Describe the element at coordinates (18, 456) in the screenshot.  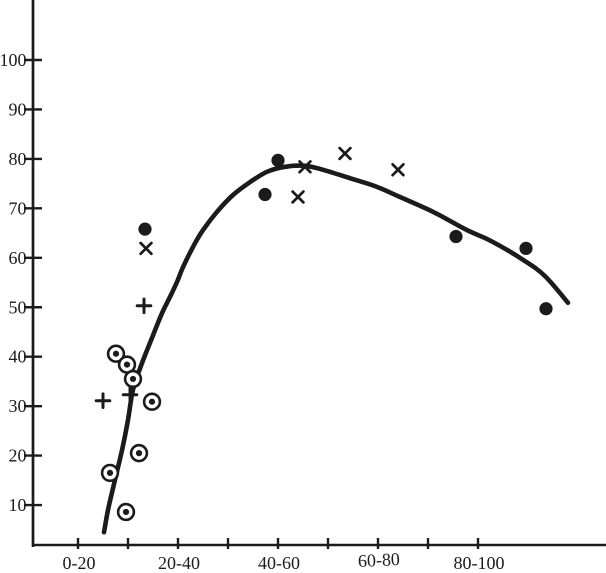
I see `y-axis-tick-label: 20` at that location.